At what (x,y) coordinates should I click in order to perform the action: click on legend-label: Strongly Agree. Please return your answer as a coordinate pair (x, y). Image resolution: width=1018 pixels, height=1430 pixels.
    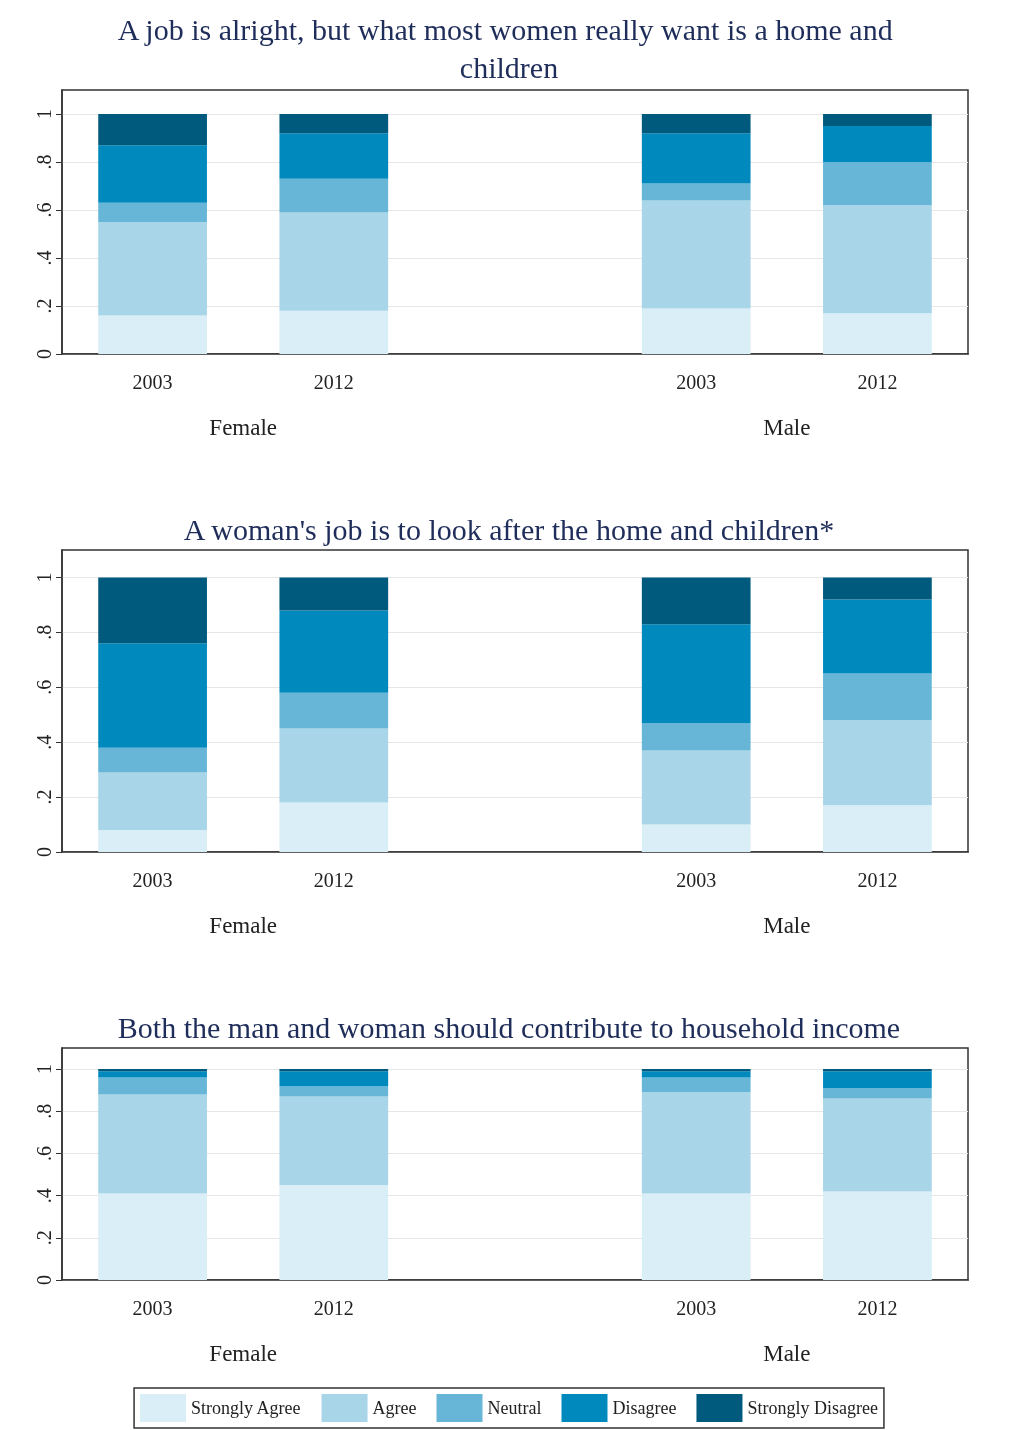
    Looking at the image, I should click on (246, 1408).